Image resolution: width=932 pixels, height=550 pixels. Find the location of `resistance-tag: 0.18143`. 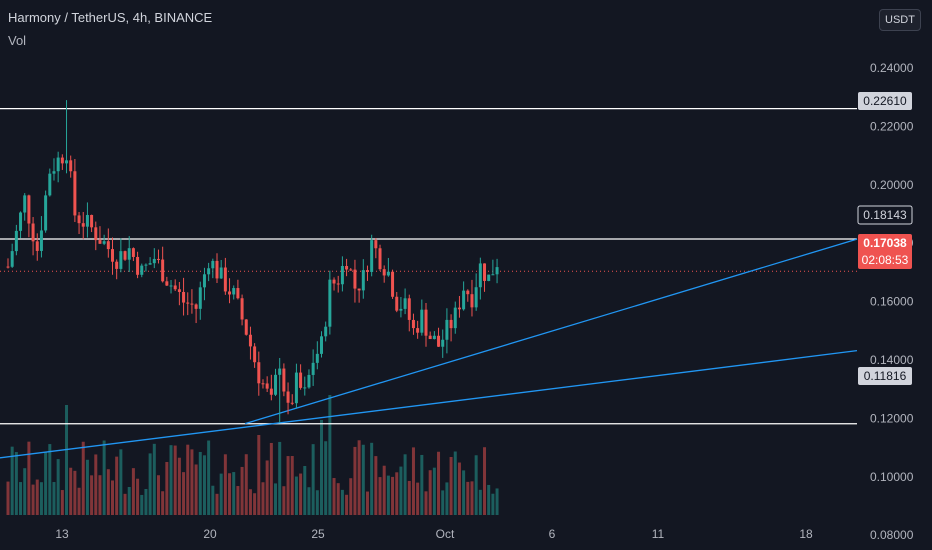

resistance-tag: 0.18143 is located at coordinates (885, 215).